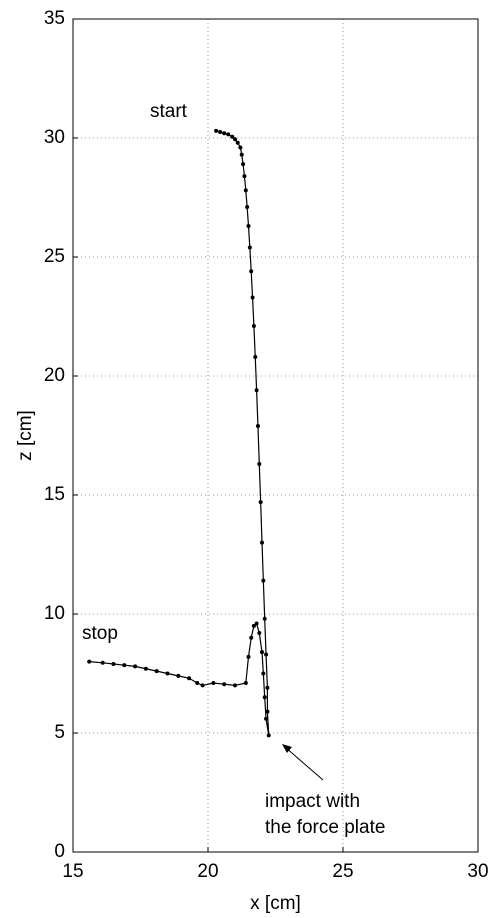 The height and width of the screenshot is (918, 492). Describe the element at coordinates (54, 18) in the screenshot. I see `y-tick-label: 35` at that location.